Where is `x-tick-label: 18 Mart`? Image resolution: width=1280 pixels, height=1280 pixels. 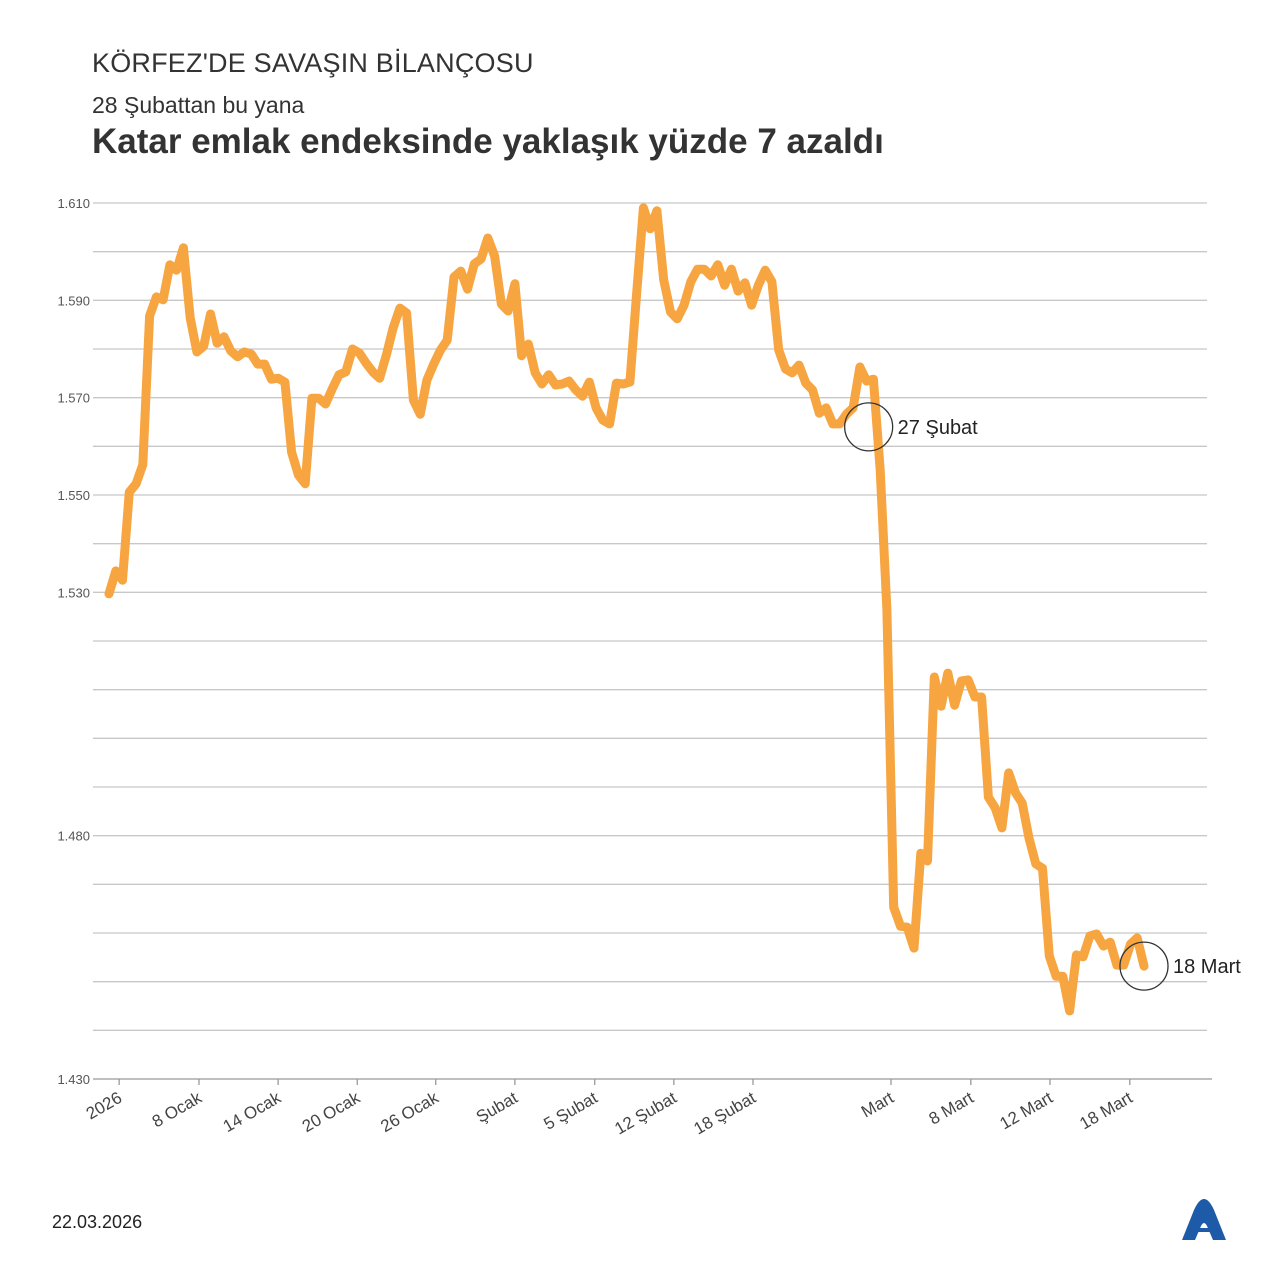 x-tick-label: 18 Mart is located at coordinates (1106, 1110).